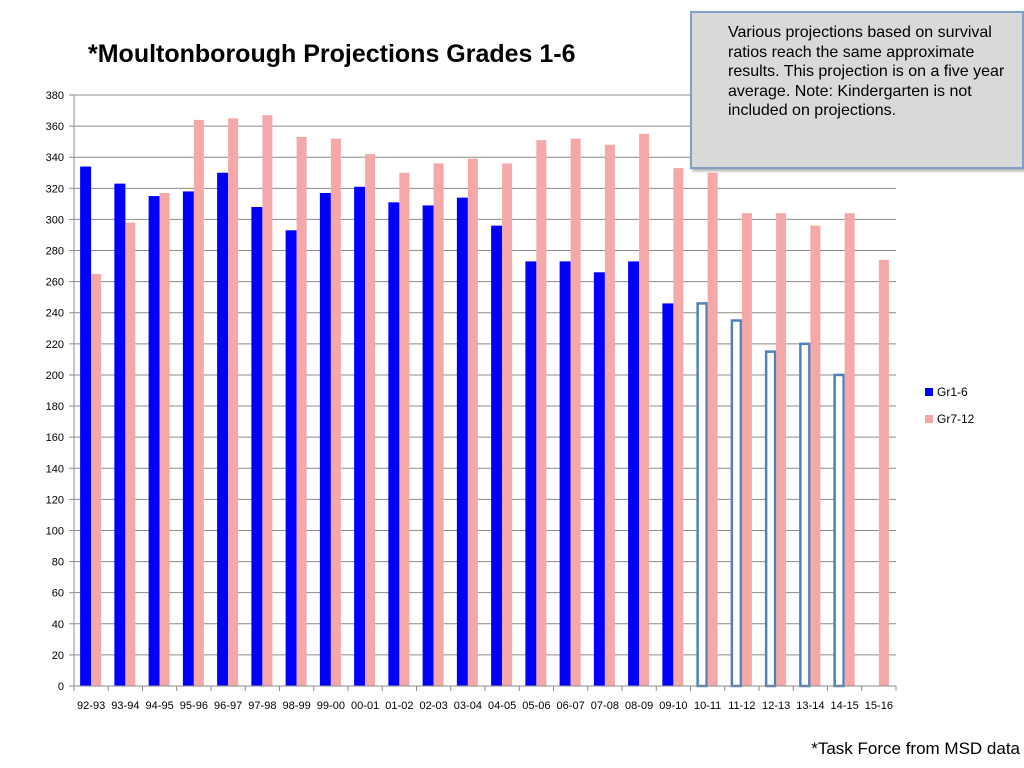 The image size is (1024, 768). I want to click on x-tick-label: 95-96, so click(194, 706).